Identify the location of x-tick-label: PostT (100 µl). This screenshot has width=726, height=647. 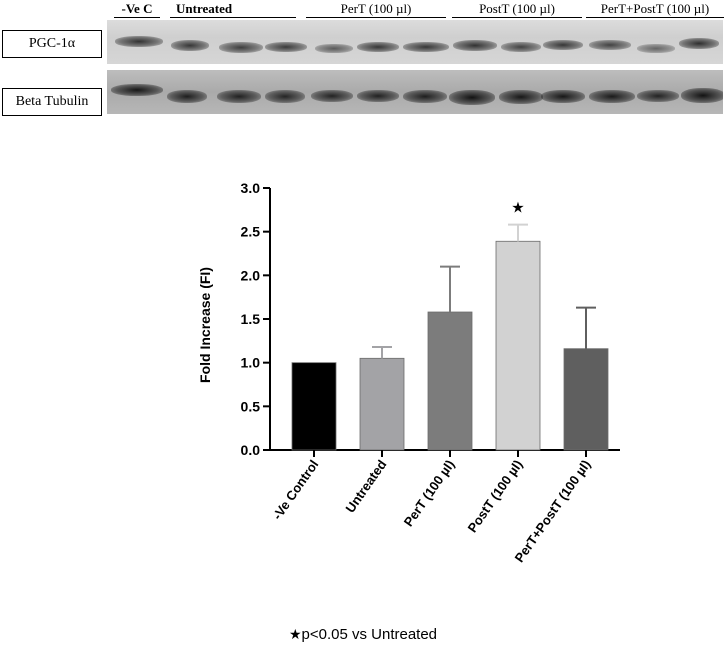
(495, 496).